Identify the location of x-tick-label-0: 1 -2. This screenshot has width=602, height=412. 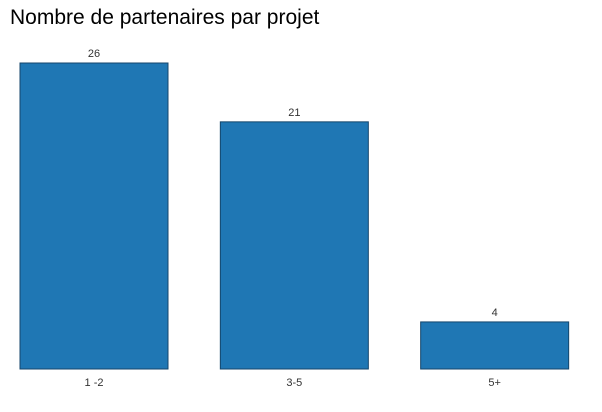
(94, 383).